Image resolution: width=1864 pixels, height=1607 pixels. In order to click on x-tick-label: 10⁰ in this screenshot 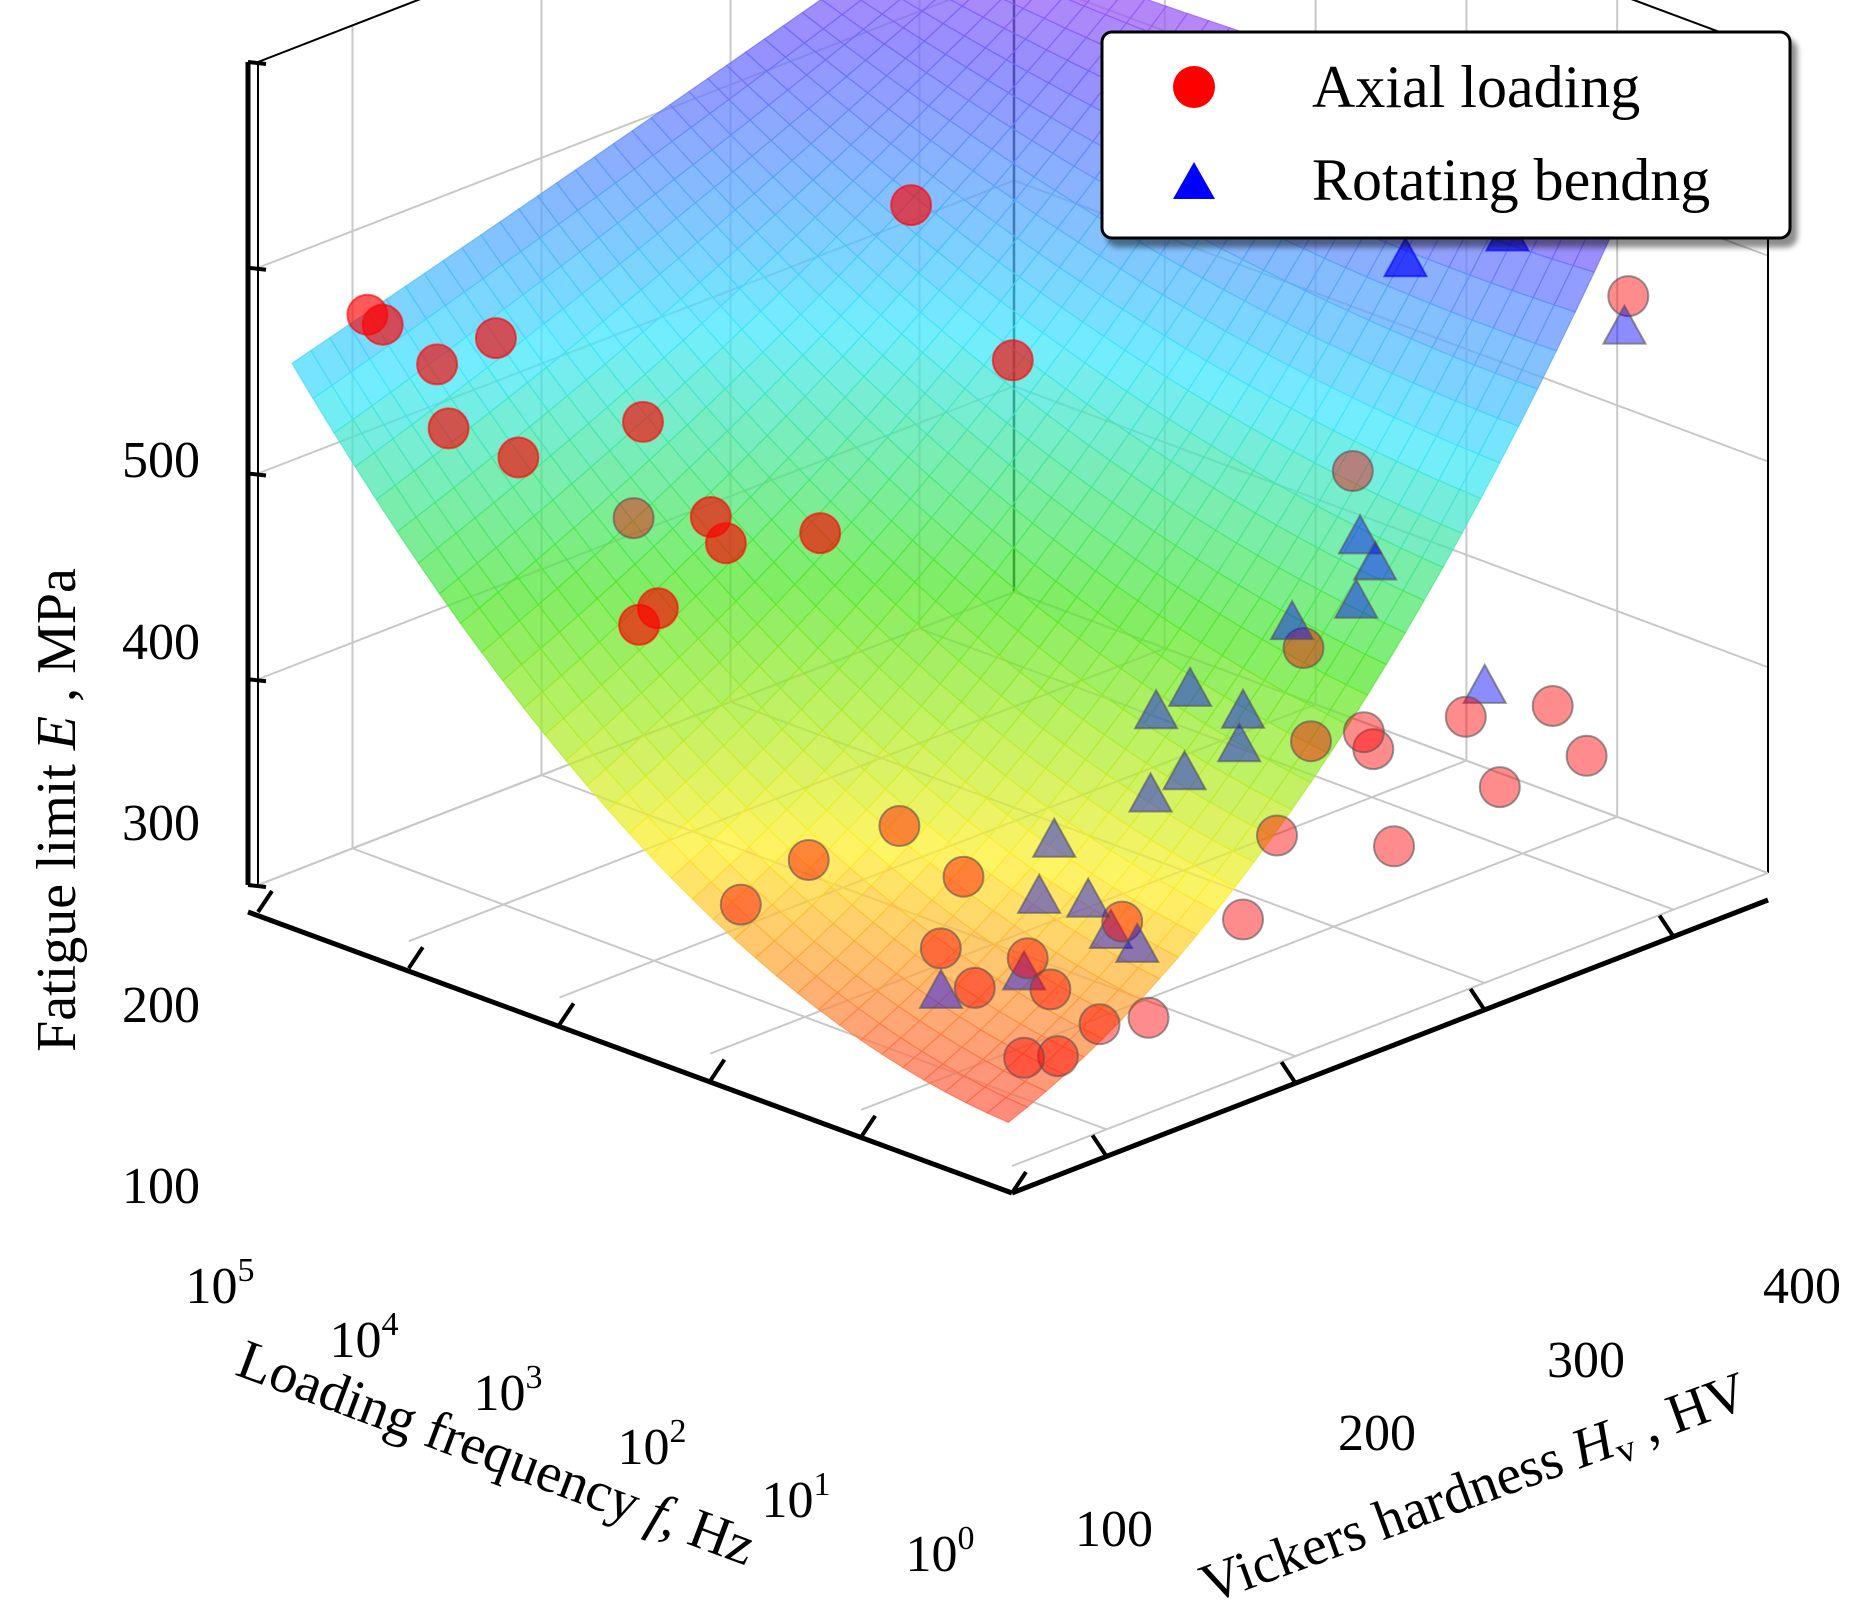, I will do `click(940, 1551)`.